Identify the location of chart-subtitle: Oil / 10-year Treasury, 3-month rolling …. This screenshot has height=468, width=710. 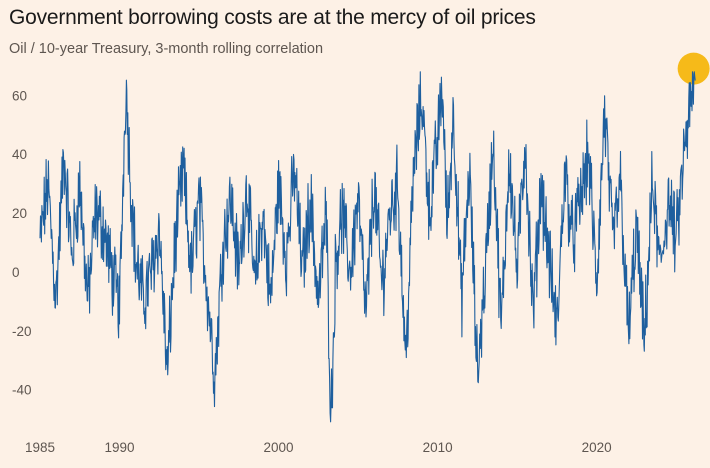
(166, 49).